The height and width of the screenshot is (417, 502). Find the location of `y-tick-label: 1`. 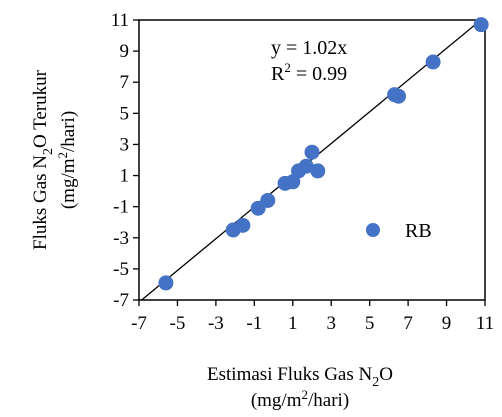

y-tick-label: 1 is located at coordinates (125, 176).